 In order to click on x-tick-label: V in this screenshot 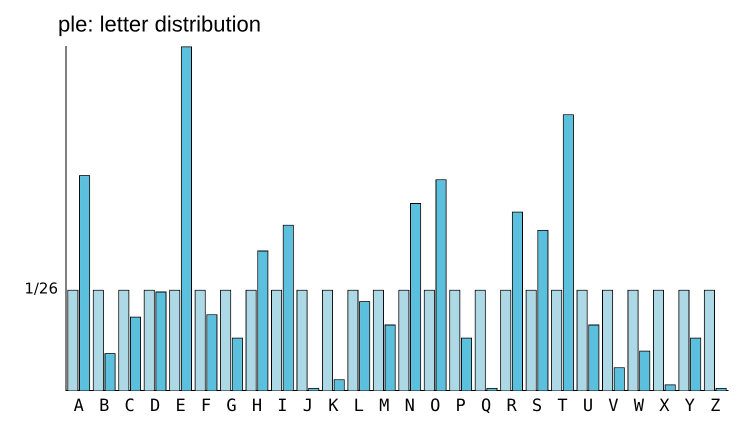, I will do `click(613, 406)`.